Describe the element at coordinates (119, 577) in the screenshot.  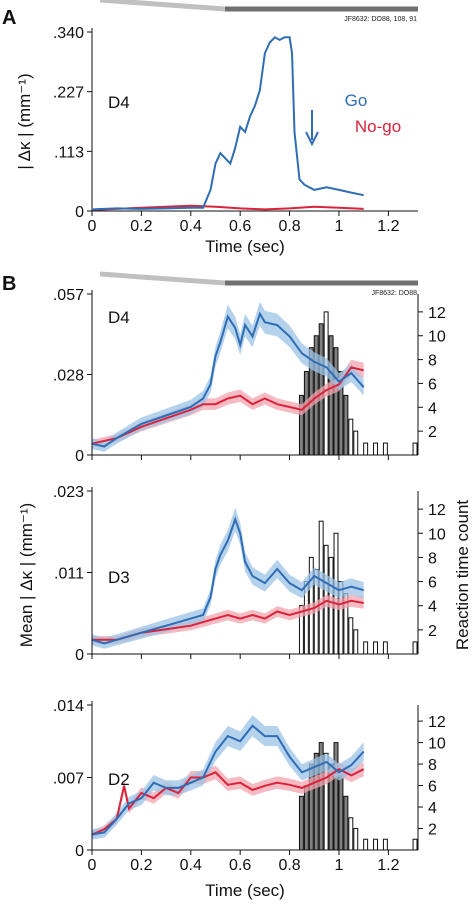
I see `subpanel-label: D3` at that location.